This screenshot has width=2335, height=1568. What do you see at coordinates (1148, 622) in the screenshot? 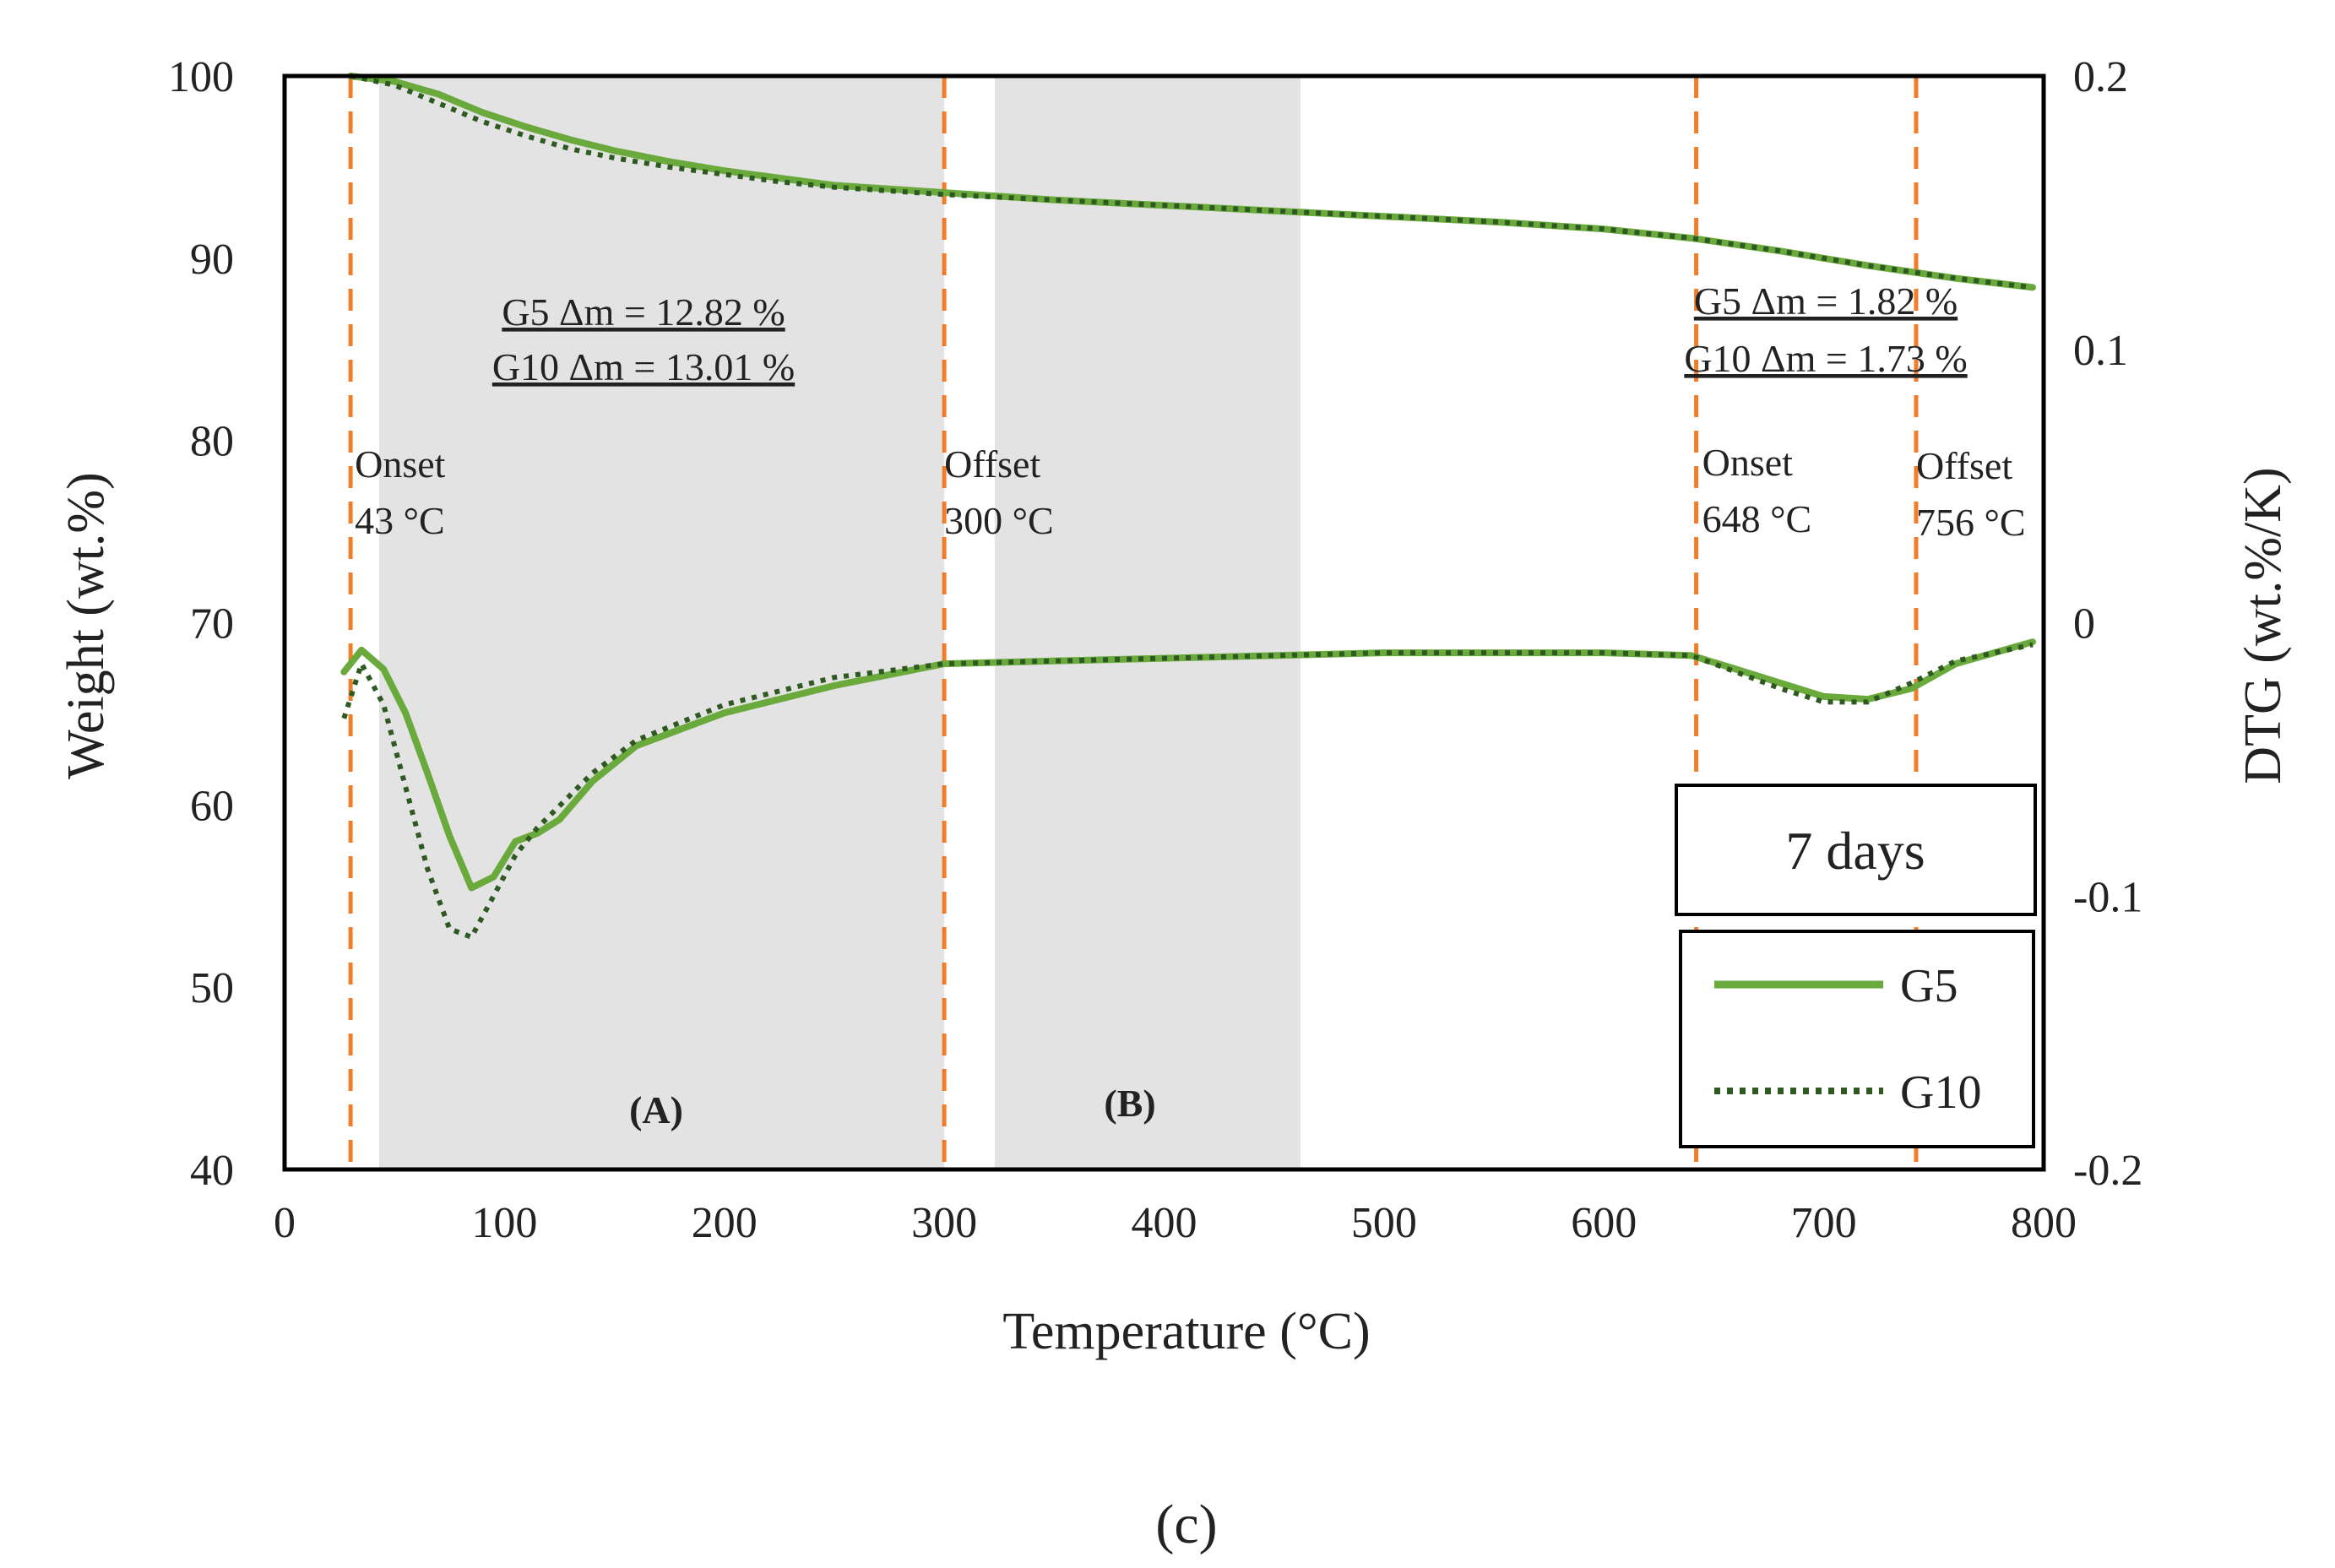
I see `shaded-region-b` at bounding box center [1148, 622].